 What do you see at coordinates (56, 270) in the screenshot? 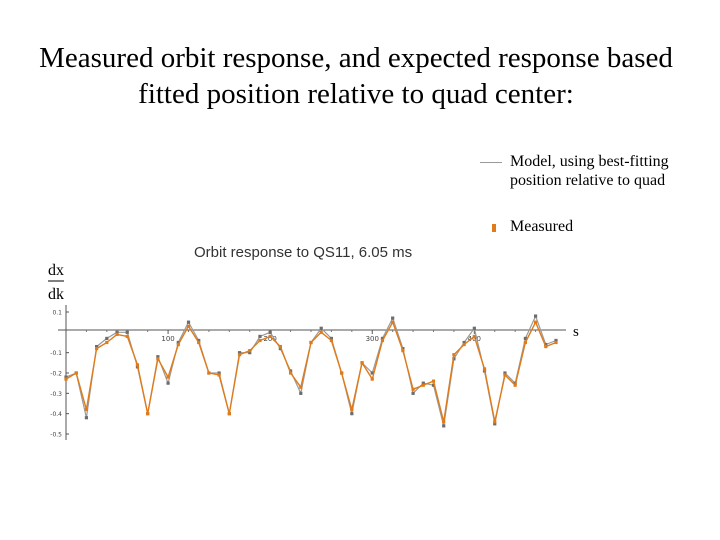
I see `y-axis-label-top: dx` at bounding box center [56, 270].